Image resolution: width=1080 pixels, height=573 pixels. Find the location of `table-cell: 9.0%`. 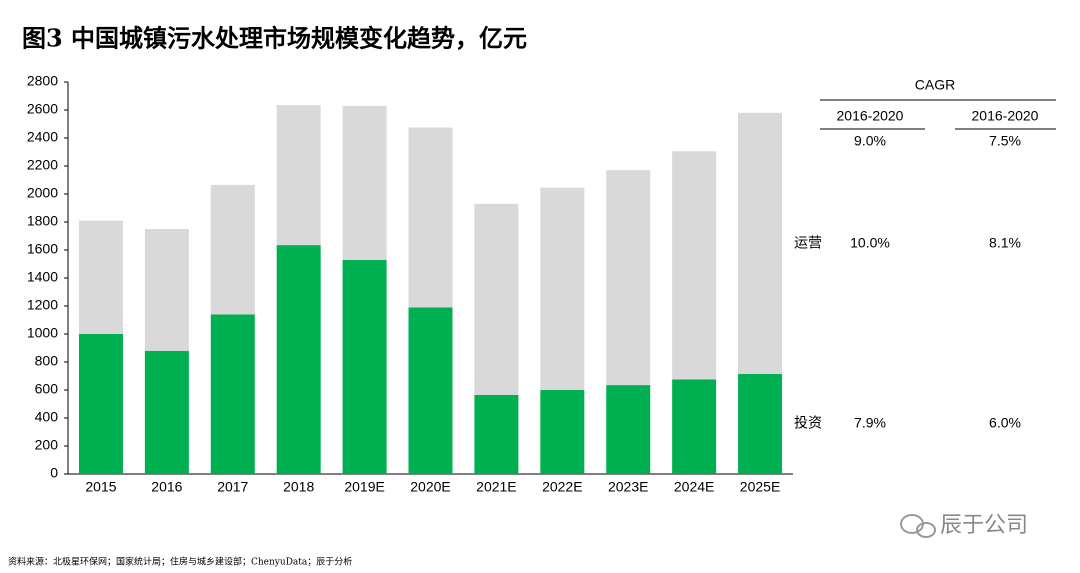

table-cell: 9.0% is located at coordinates (870, 141).